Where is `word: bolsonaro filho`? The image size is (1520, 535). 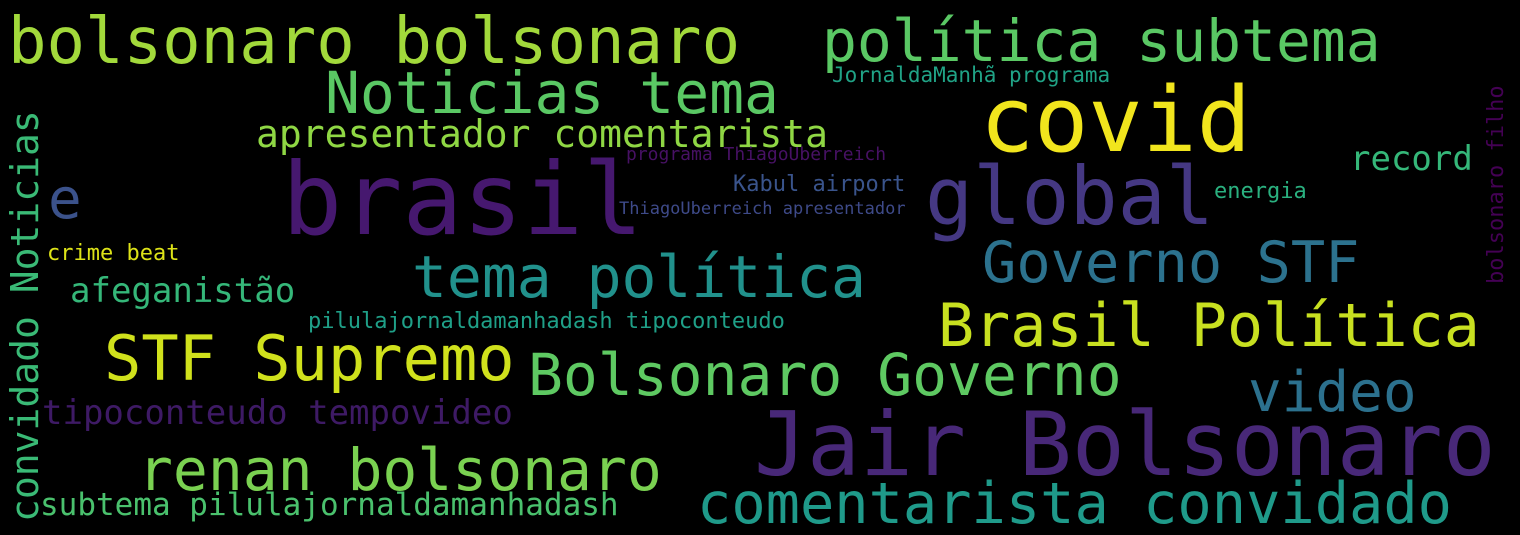
word: bolsonaro filho is located at coordinates (1496, 184).